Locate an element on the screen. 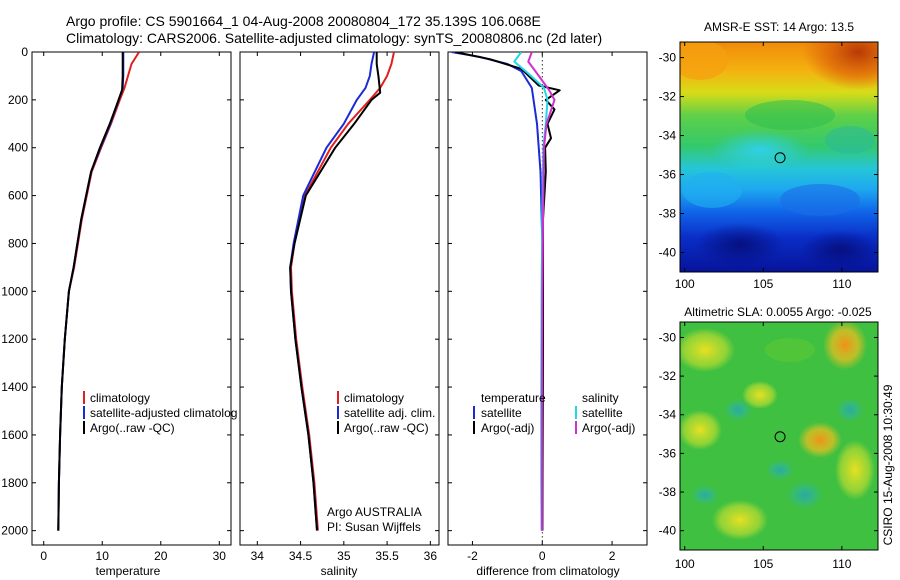 This screenshot has width=900, height=580. sla-map-frame is located at coordinates (779, 436).